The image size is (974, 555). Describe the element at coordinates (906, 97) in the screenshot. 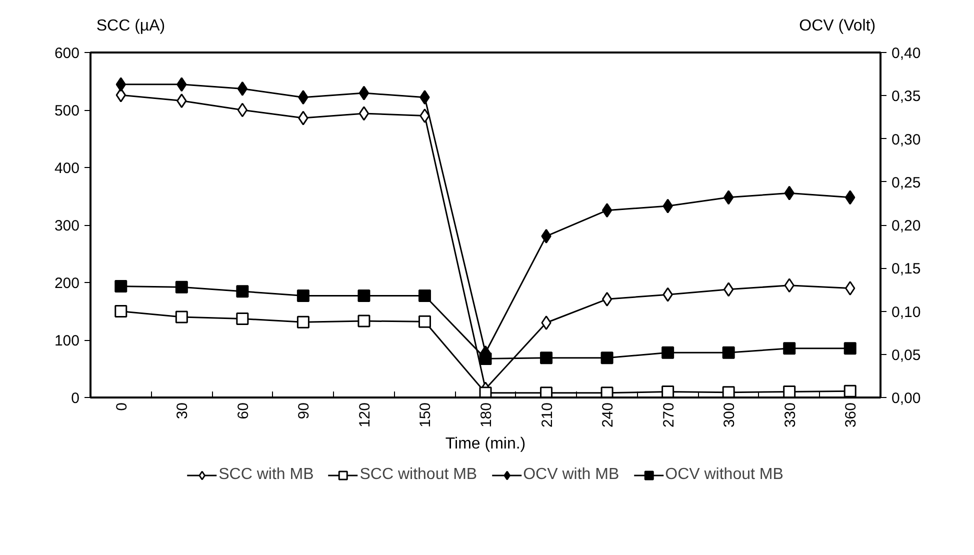

I see `y2-tick-label: 0,35` at that location.